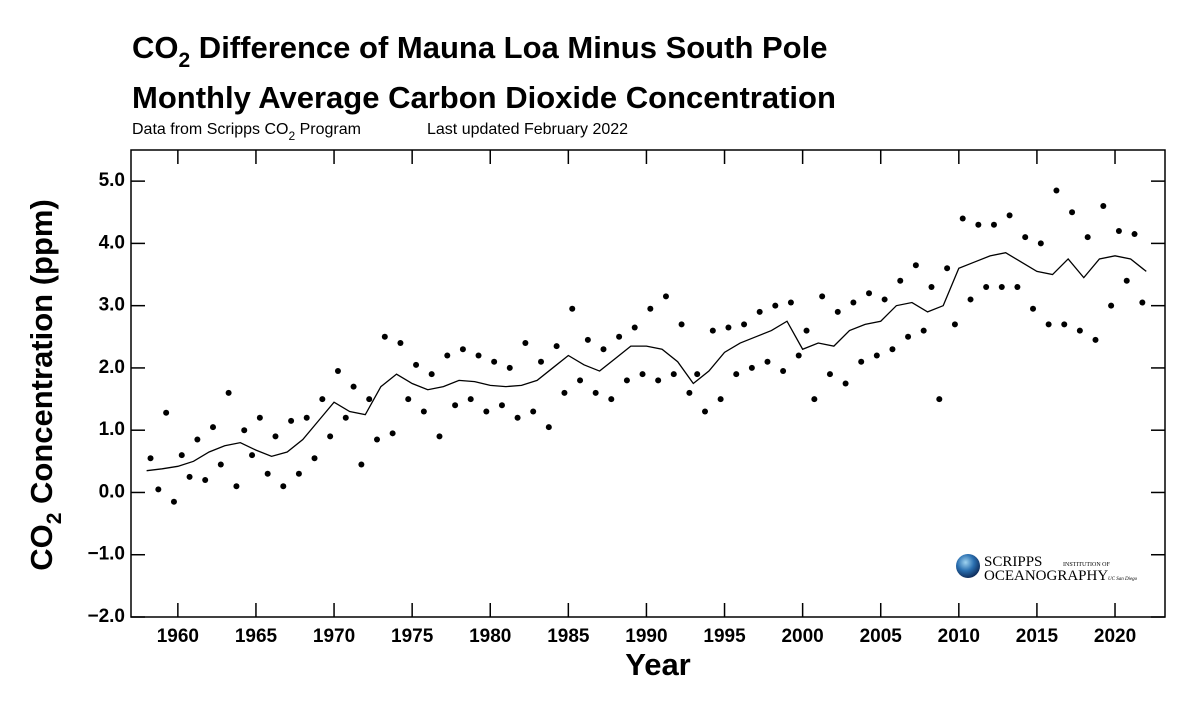 The image size is (1200, 704). Describe the element at coordinates (802, 636) in the screenshot. I see `x-tick-label: 2000` at that location.